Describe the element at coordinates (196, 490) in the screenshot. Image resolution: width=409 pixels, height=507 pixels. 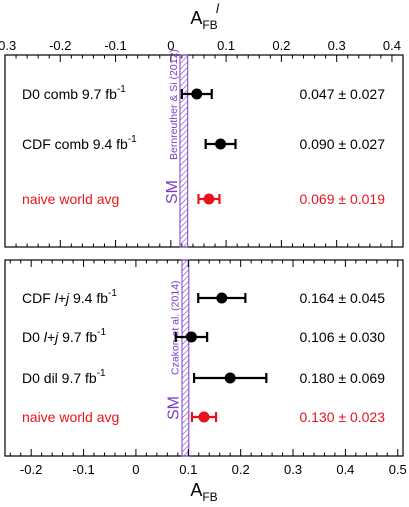
I see `bottom-axis-title-main: A` at that location.